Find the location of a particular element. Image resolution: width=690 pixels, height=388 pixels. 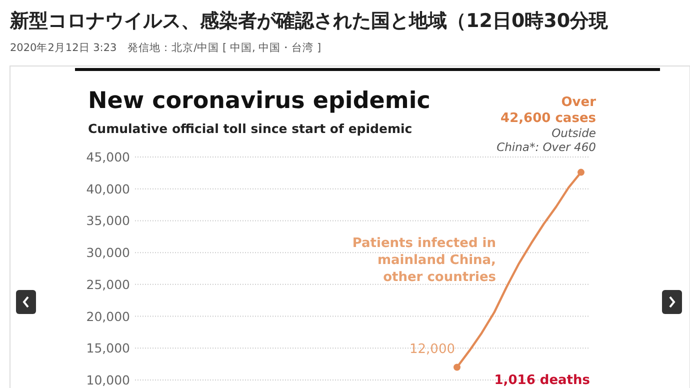

y-tick-label: 45,000 is located at coordinates (108, 157).